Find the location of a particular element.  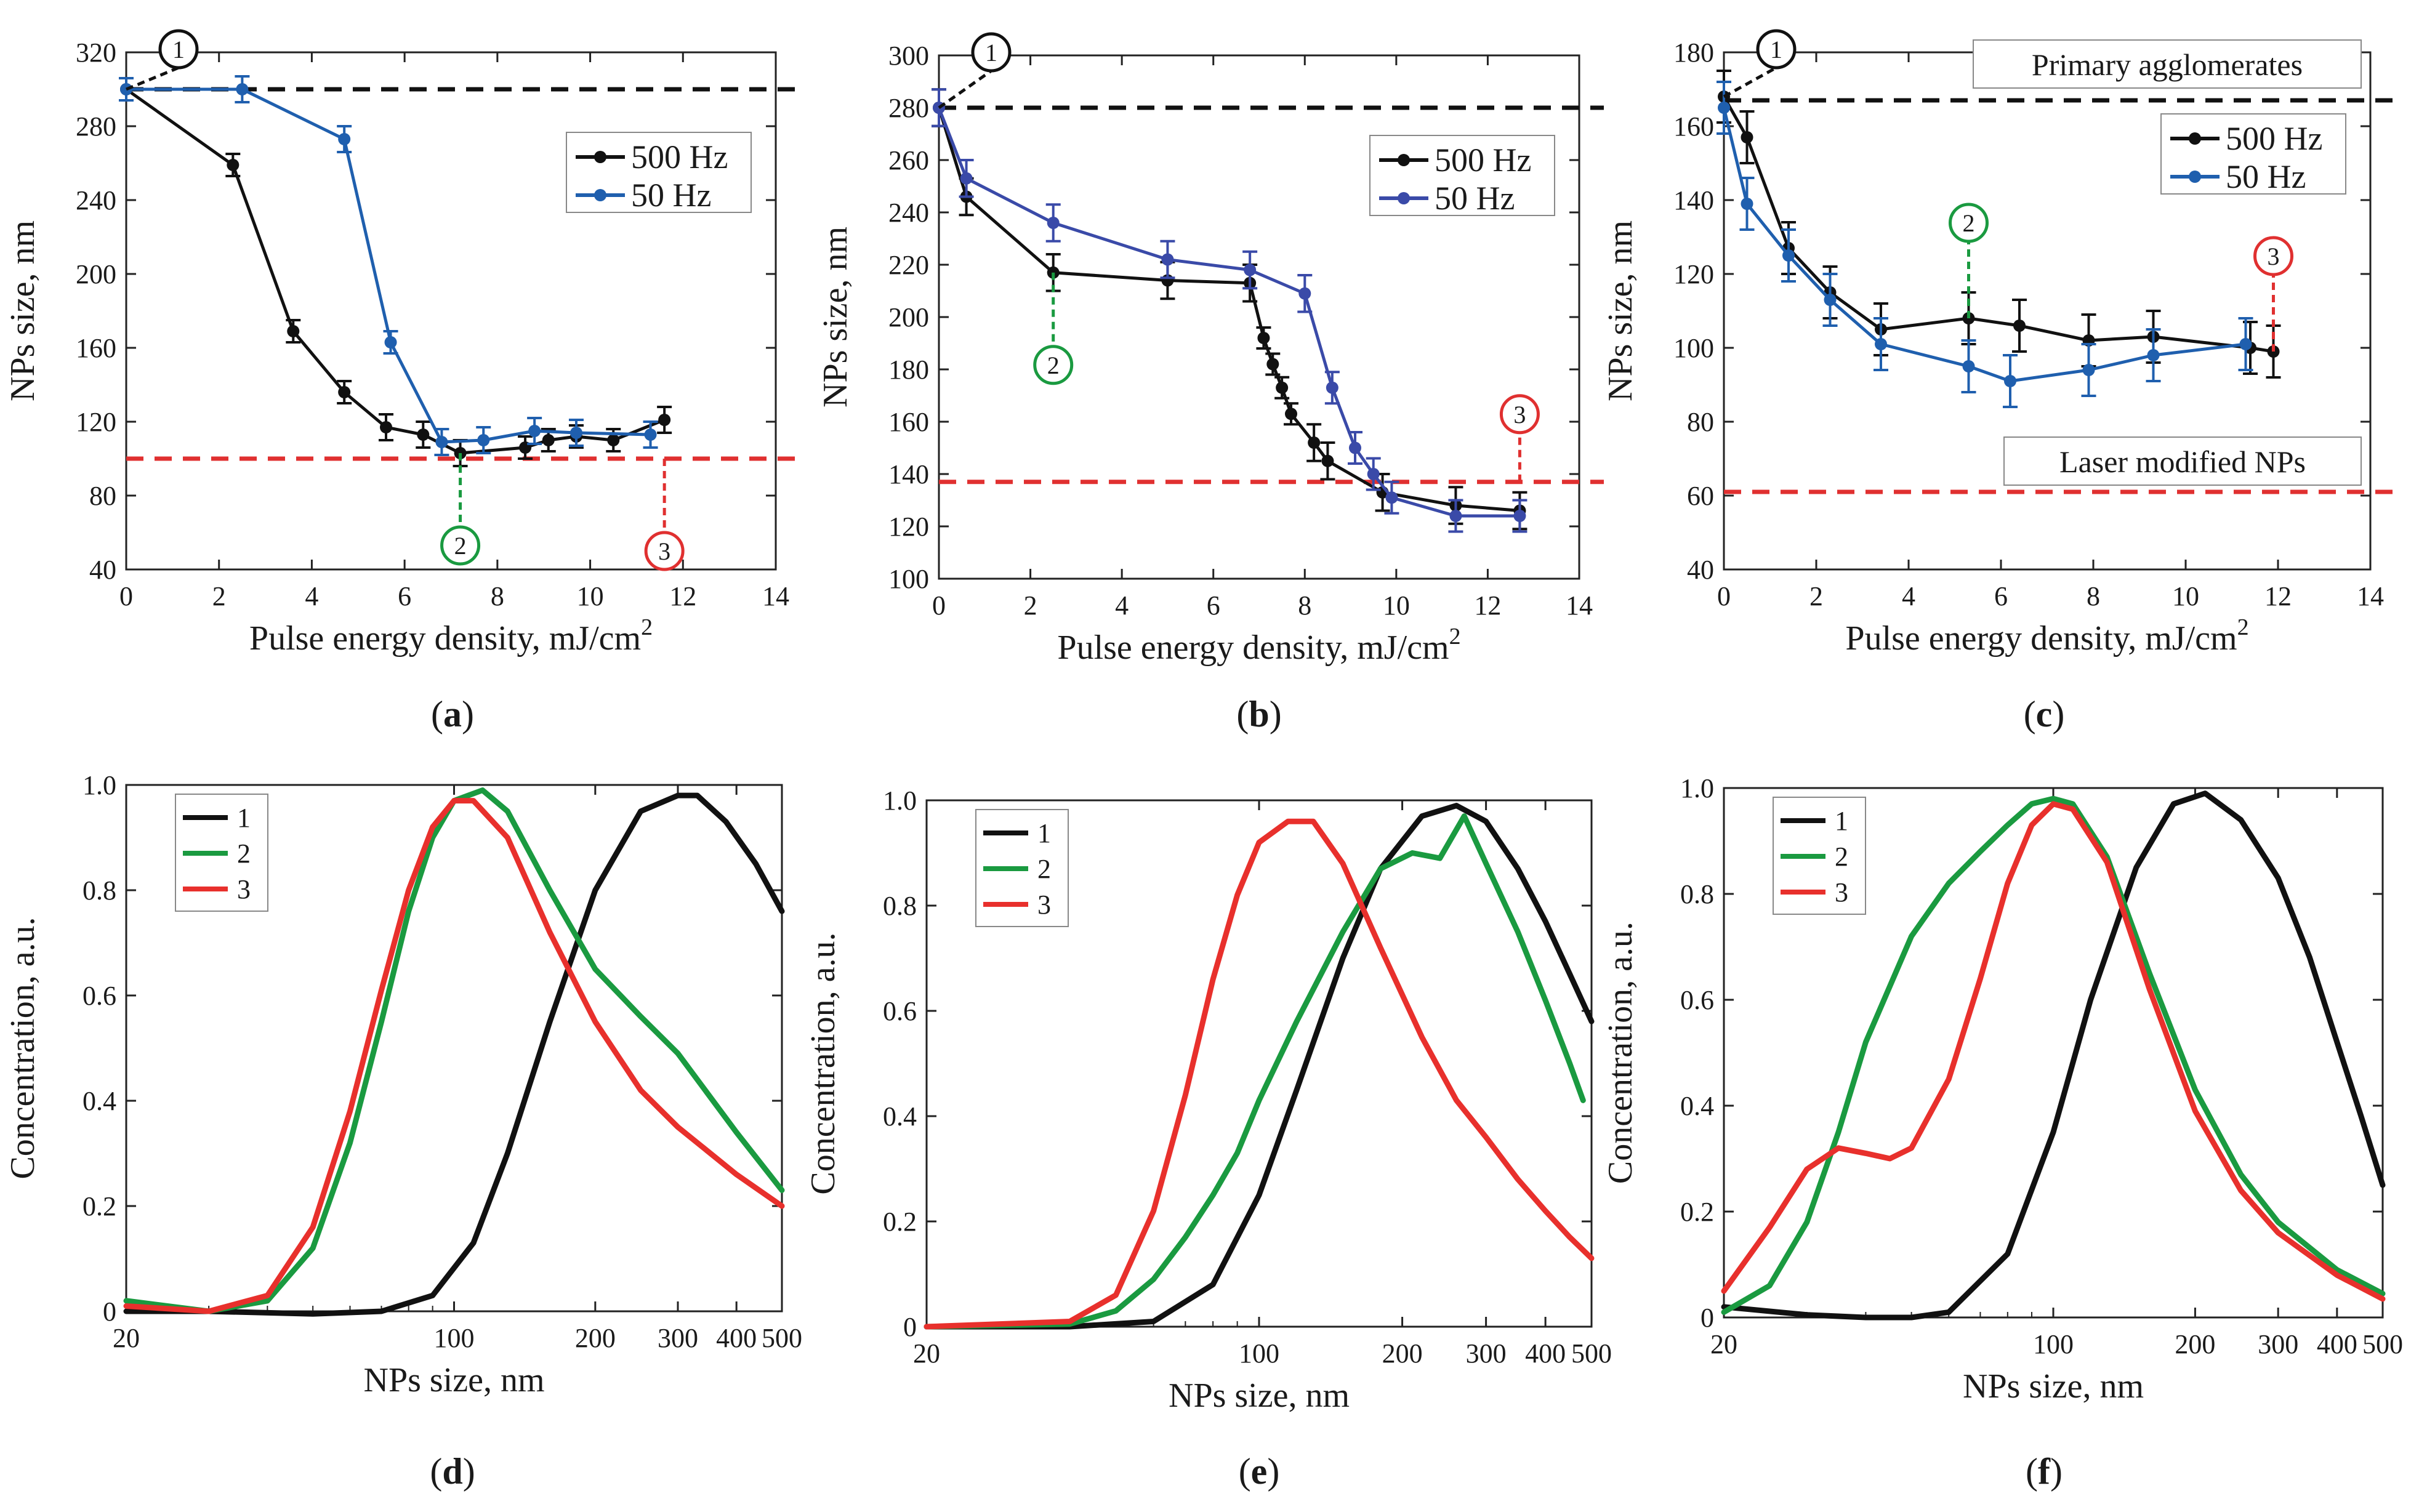

panel-label: (f) is located at coordinates (2044, 1472).